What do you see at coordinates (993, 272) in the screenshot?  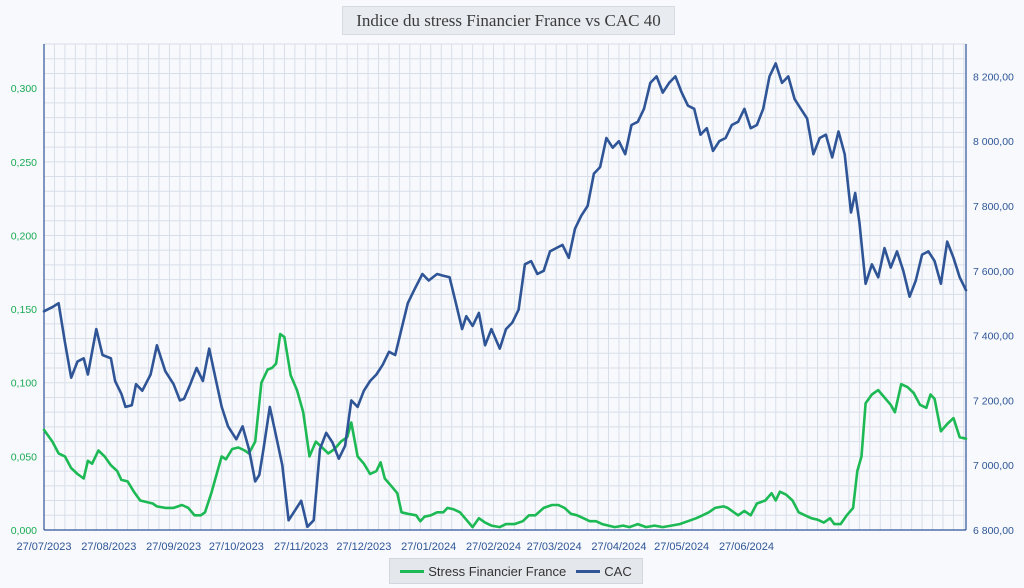 I see `right-tick-label: 7 600,00` at bounding box center [993, 272].